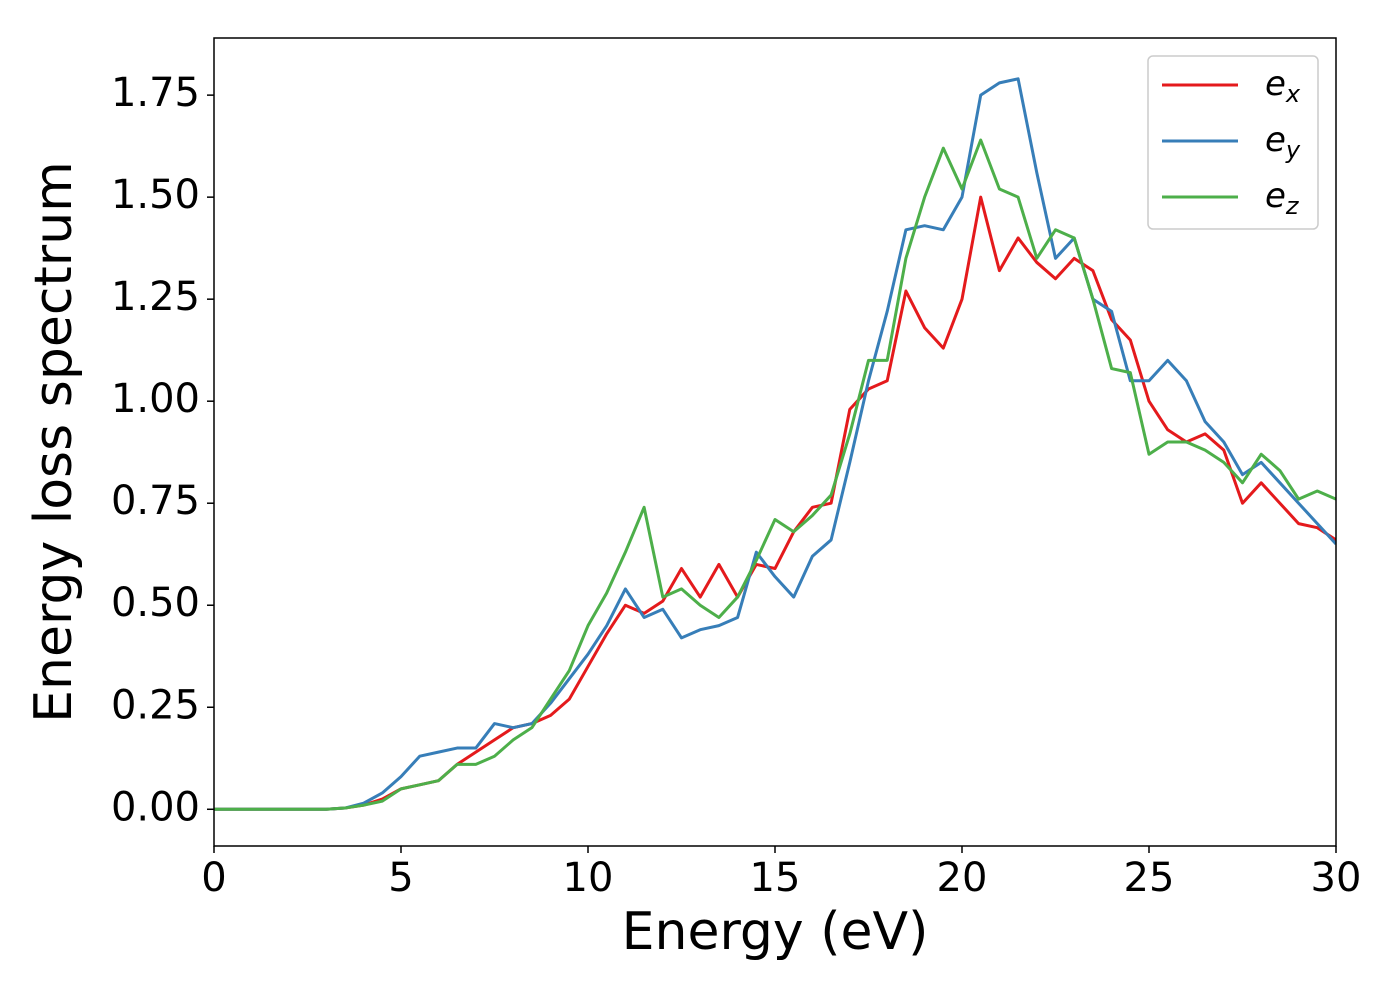 Image resolution: width=1400 pixels, height=1000 pixels. Describe the element at coordinates (775, 932) in the screenshot. I see `x-axis-label: Energy (eV)` at that location.